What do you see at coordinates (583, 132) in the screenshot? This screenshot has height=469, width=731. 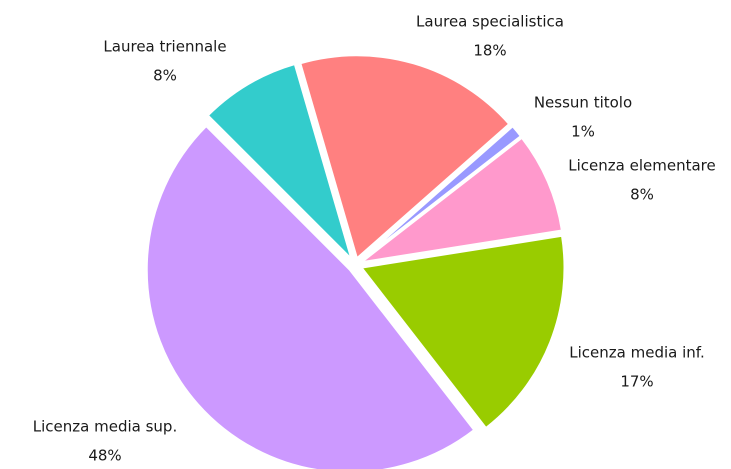 I see `slice-value-label: 1%` at bounding box center [583, 132].